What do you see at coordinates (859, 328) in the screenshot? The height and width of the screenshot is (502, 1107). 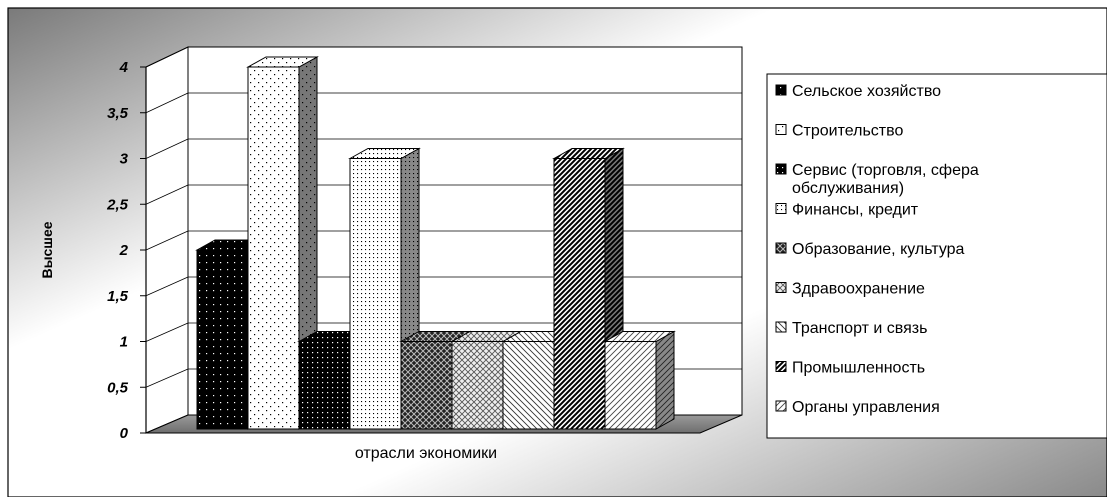 I see `legend-label: Транспорт и связь` at bounding box center [859, 328].